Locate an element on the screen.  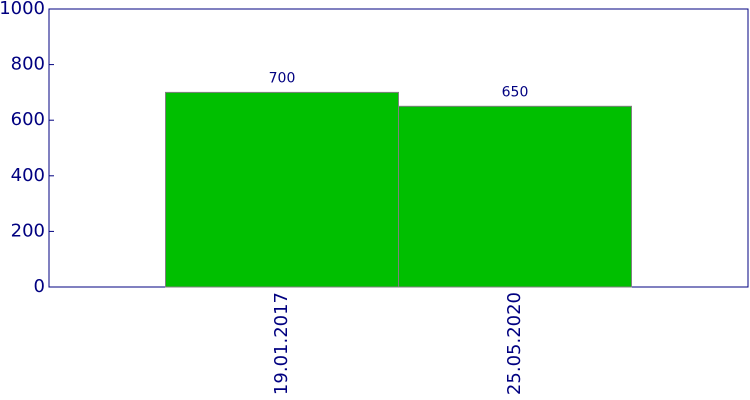
bar is located at coordinates (515, 196).